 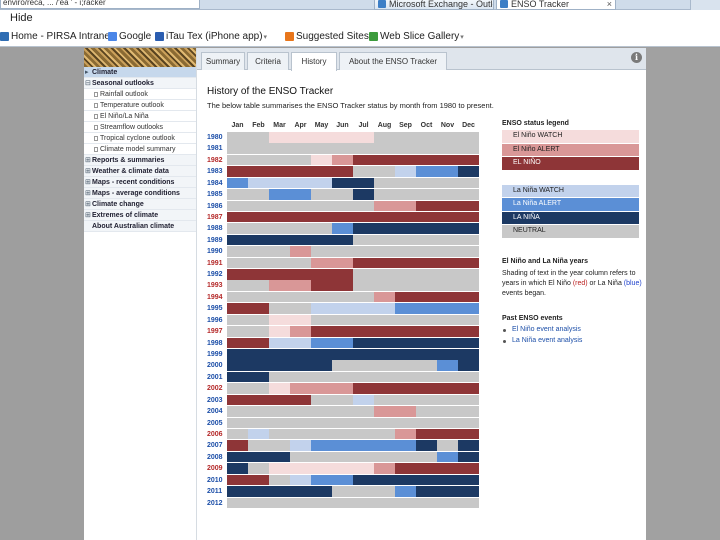 What do you see at coordinates (223, 61) in the screenshot?
I see `tab-summary: Summary` at bounding box center [223, 61].